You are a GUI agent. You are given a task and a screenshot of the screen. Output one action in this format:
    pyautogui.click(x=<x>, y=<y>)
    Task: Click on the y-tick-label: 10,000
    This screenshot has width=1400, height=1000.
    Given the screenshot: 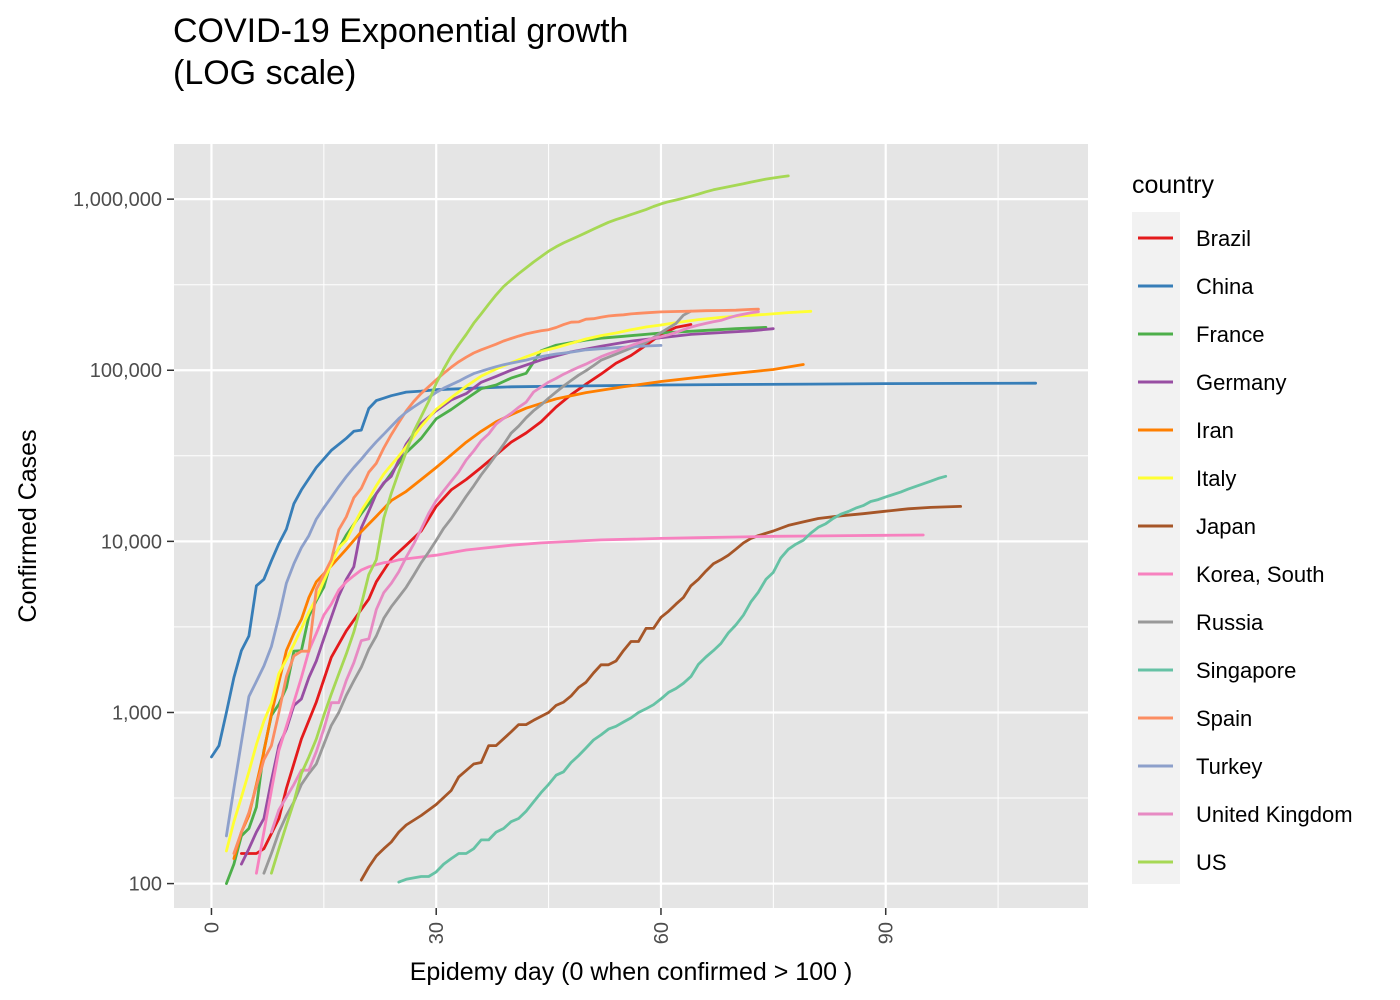 What is the action you would take?
    pyautogui.click(x=131, y=542)
    